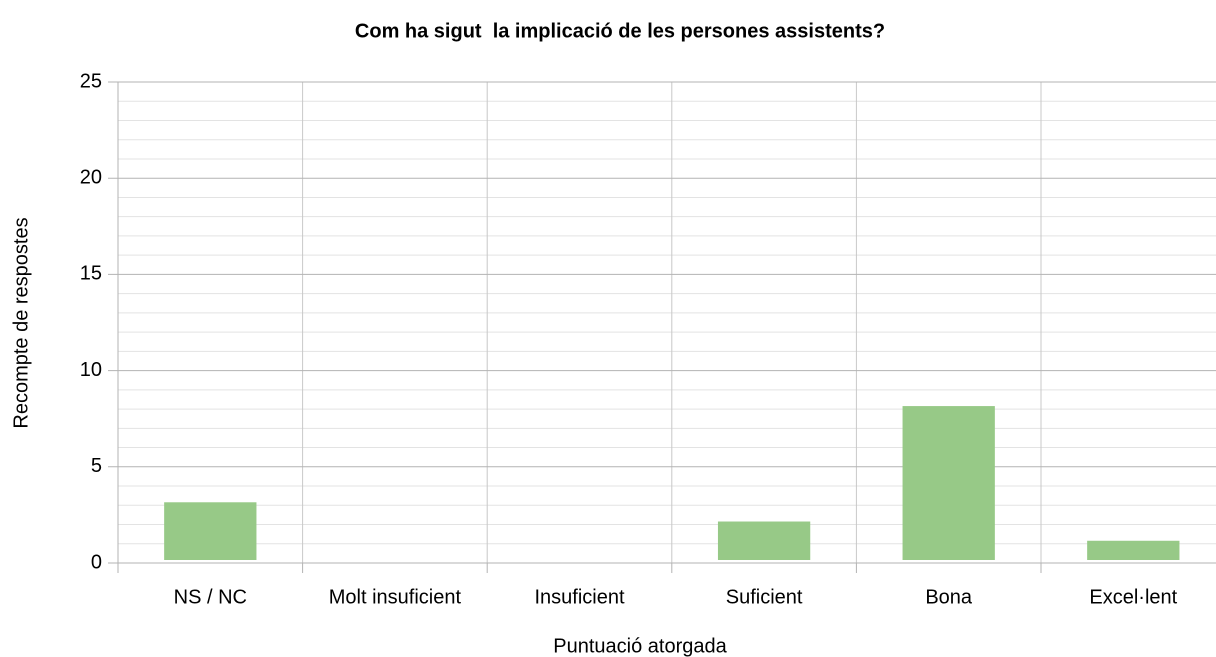 The width and height of the screenshot is (1216, 657). Describe the element at coordinates (91, 370) in the screenshot. I see `y-tick-label: 10` at that location.